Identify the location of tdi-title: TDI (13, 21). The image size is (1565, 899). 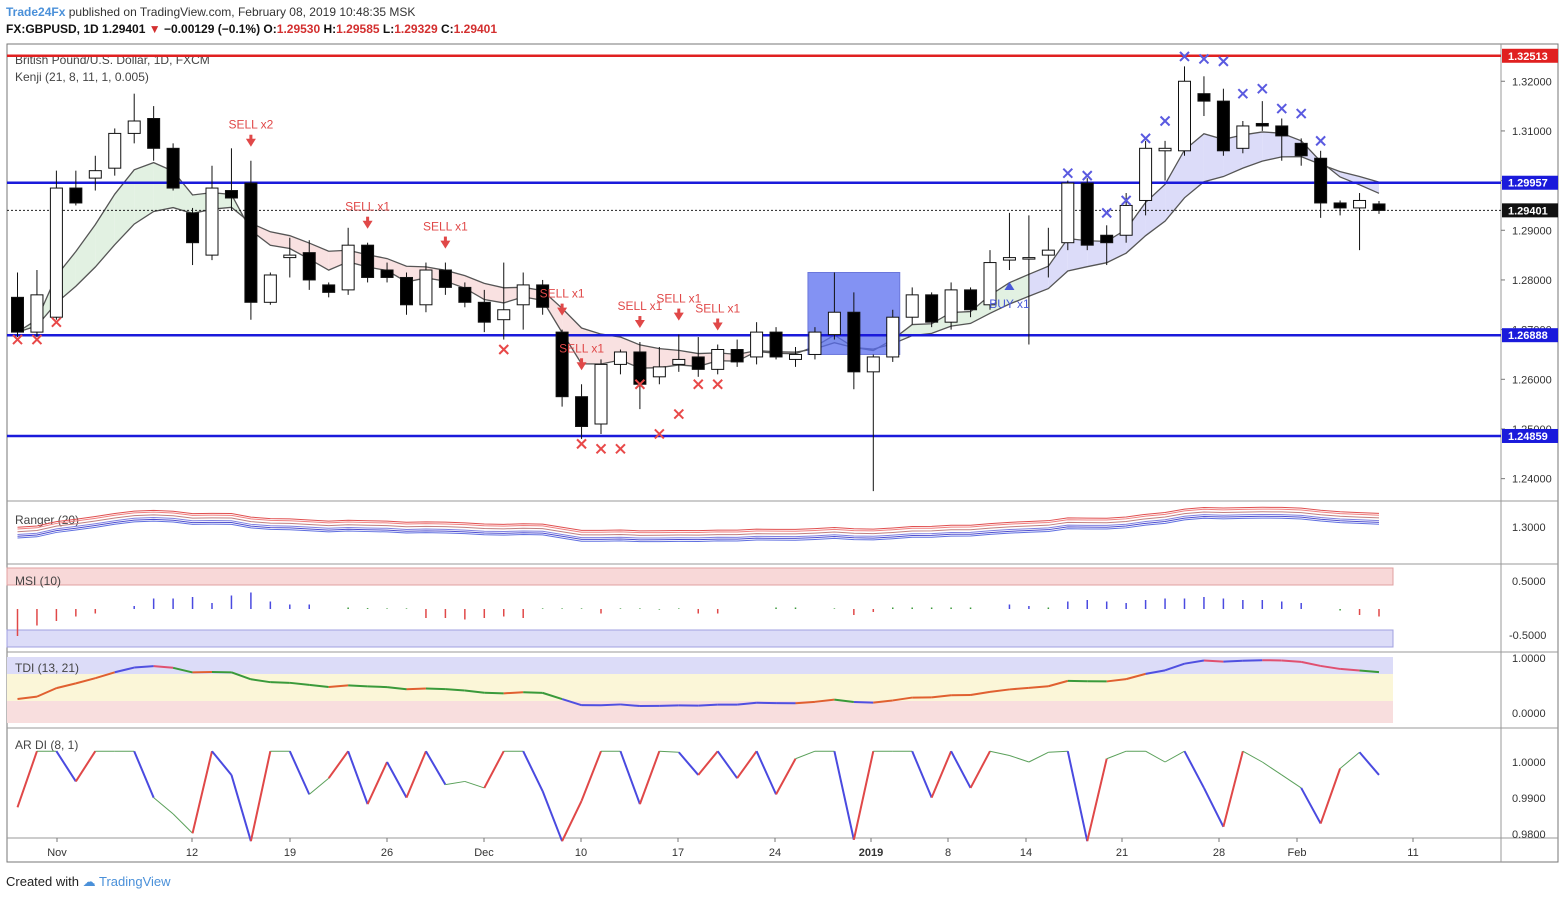
(47, 668).